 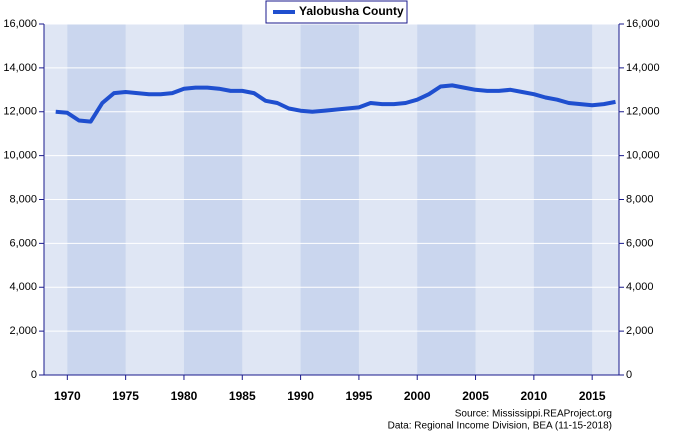 What do you see at coordinates (20, 112) in the screenshot?
I see `y-tick-label: 12,000` at bounding box center [20, 112].